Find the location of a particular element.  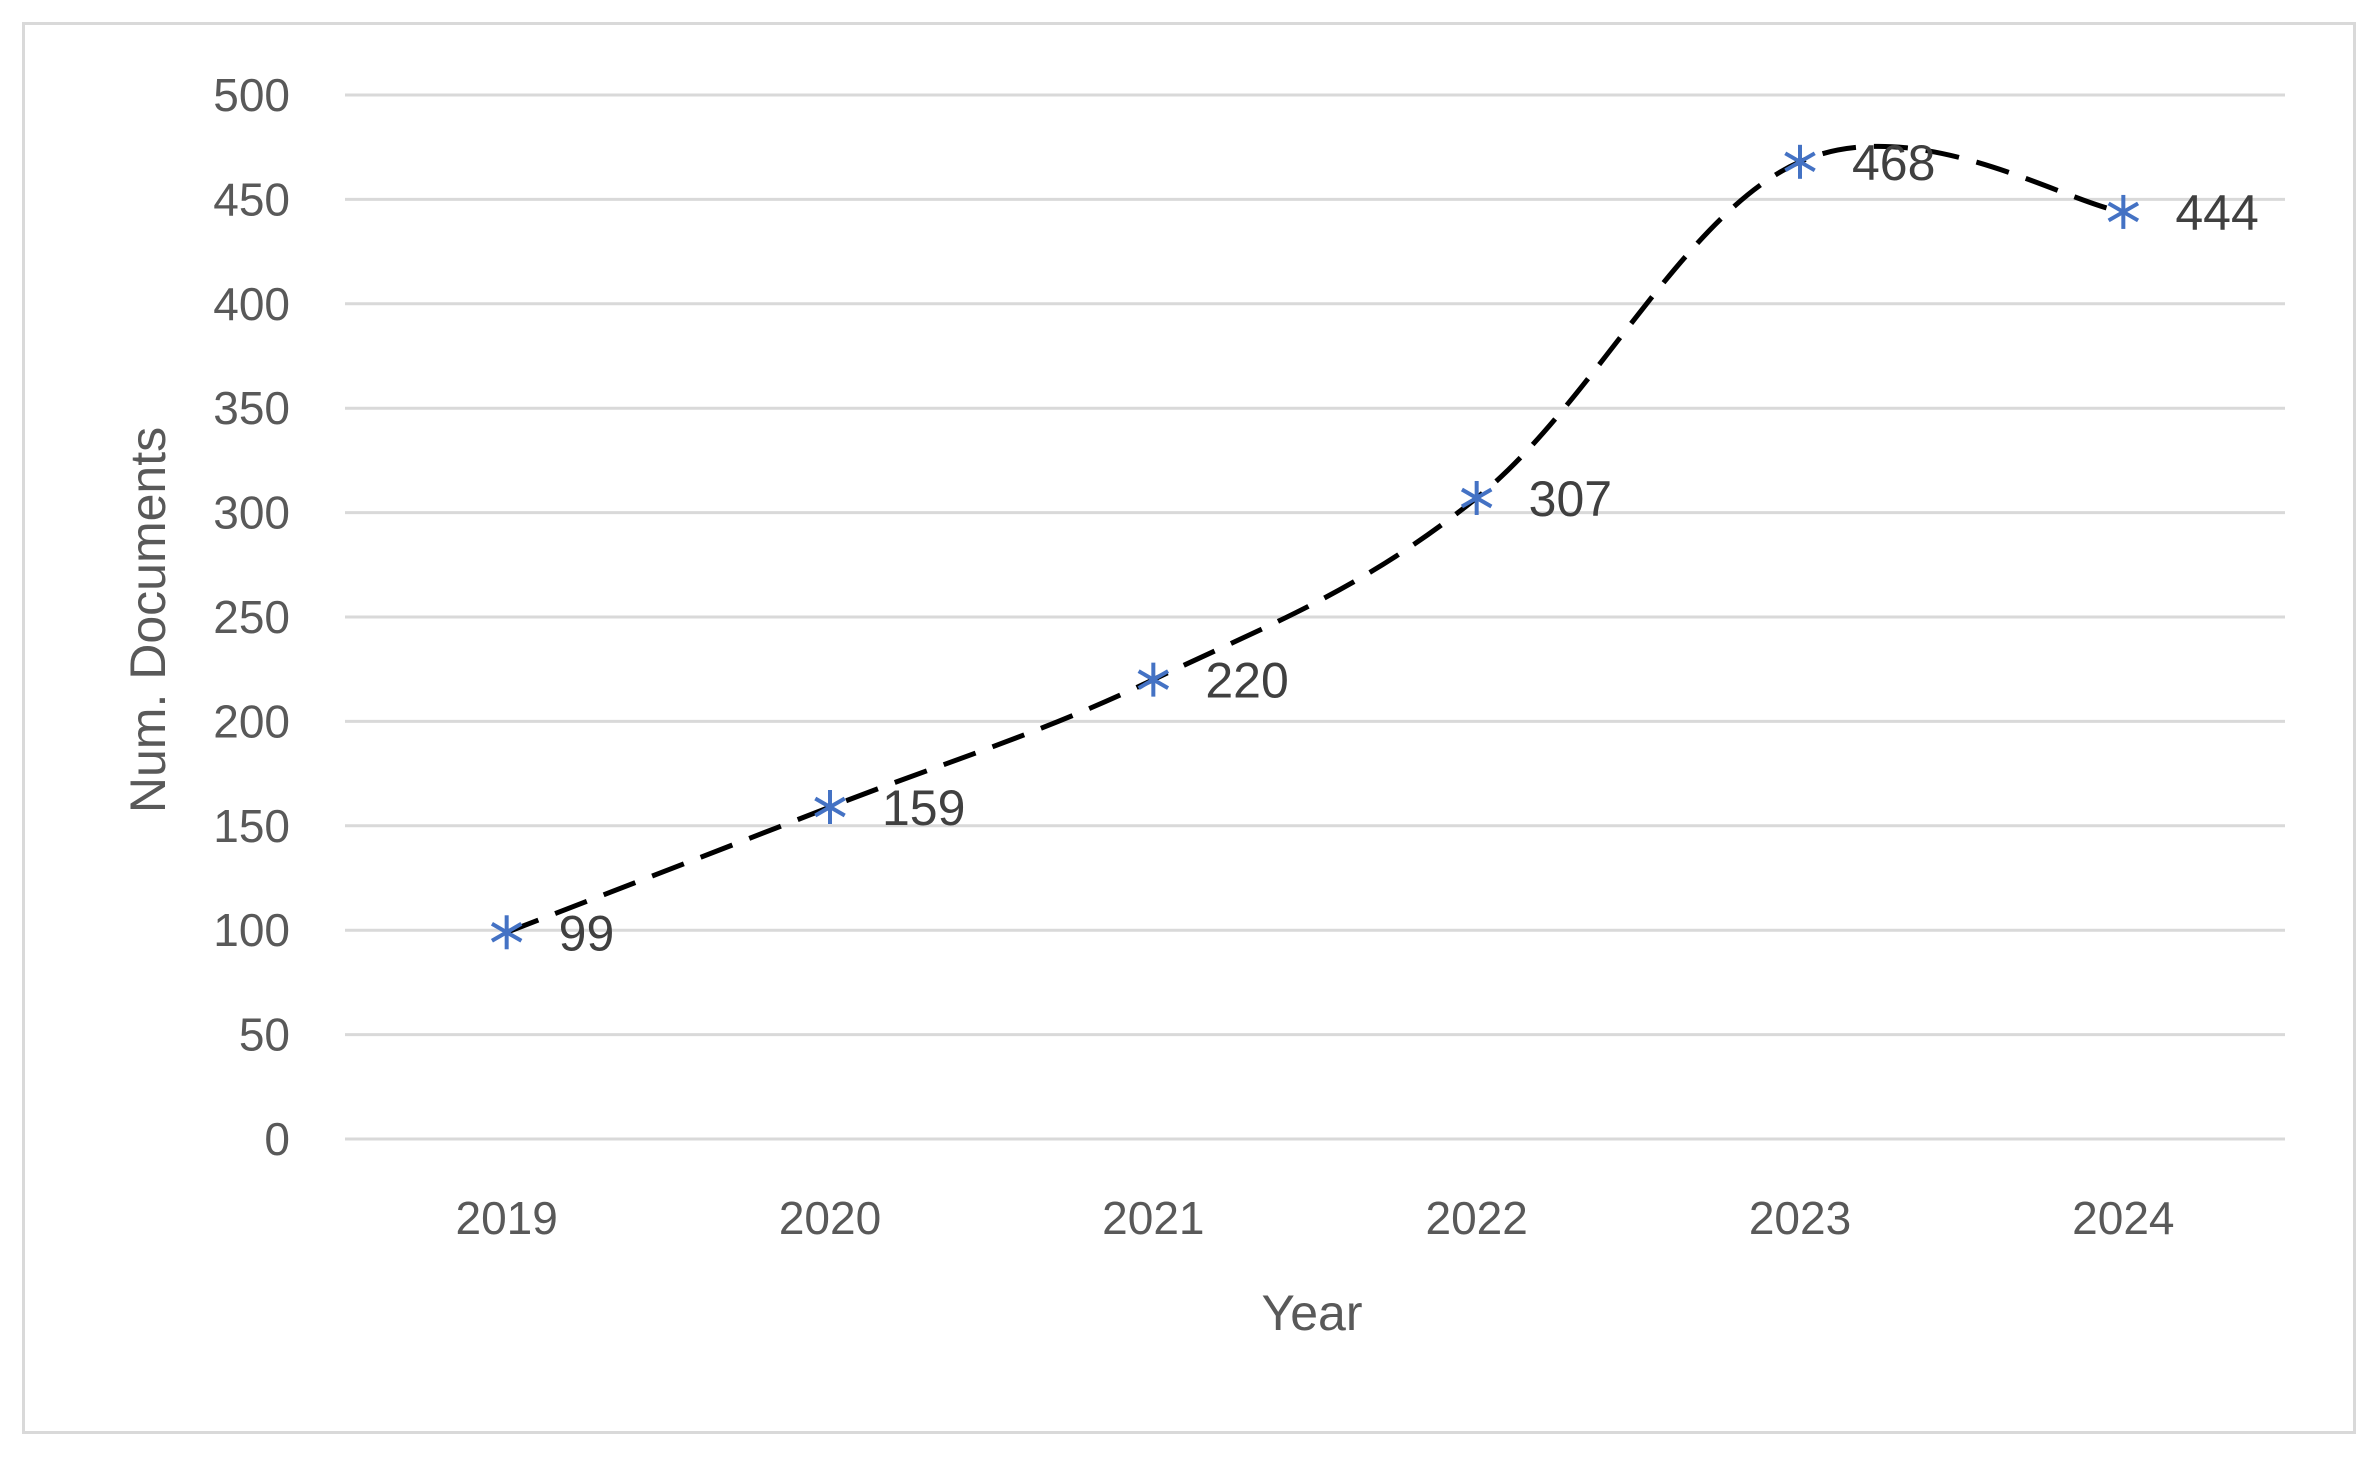

x-axis-tick-labels: 2019 2020 2021 2022 2023 2024 is located at coordinates (1314, 1218).